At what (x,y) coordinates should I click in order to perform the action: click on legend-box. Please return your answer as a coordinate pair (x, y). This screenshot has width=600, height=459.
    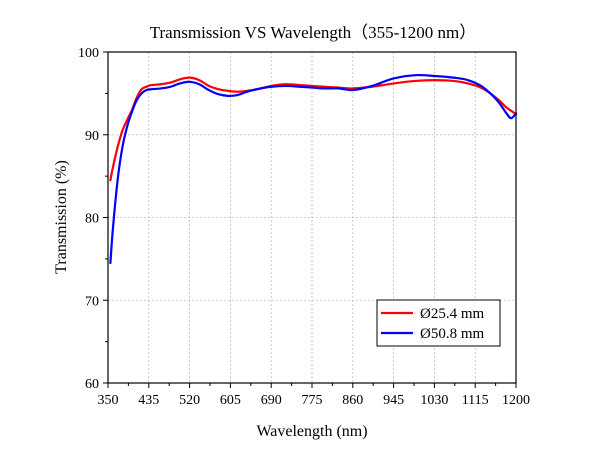
    Looking at the image, I should click on (438, 323).